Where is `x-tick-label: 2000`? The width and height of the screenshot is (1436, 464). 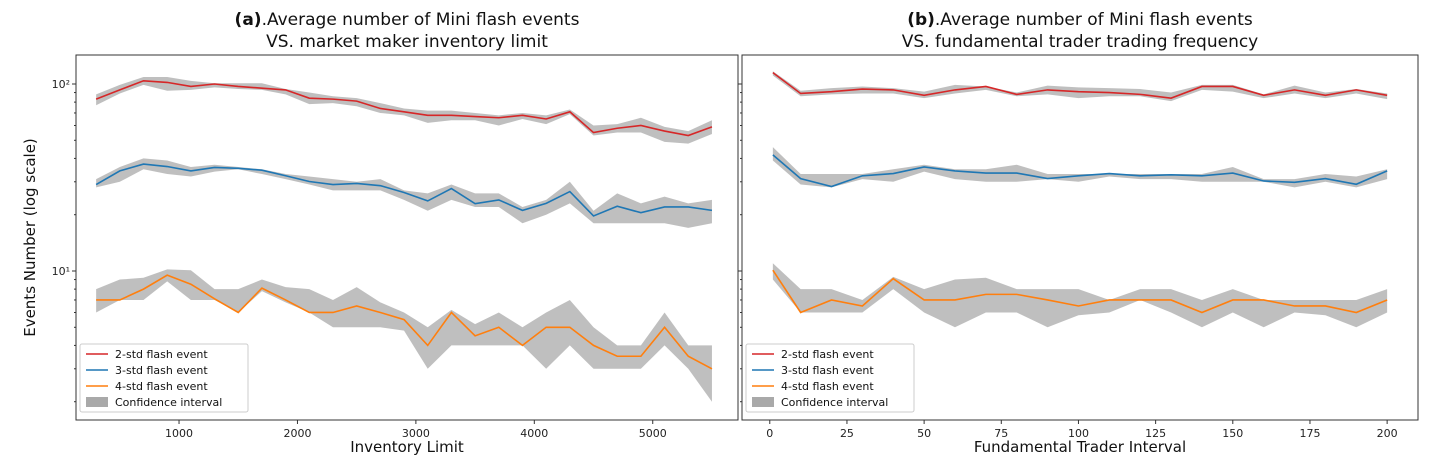
x-tick-label: 2000 is located at coordinates (297, 433).